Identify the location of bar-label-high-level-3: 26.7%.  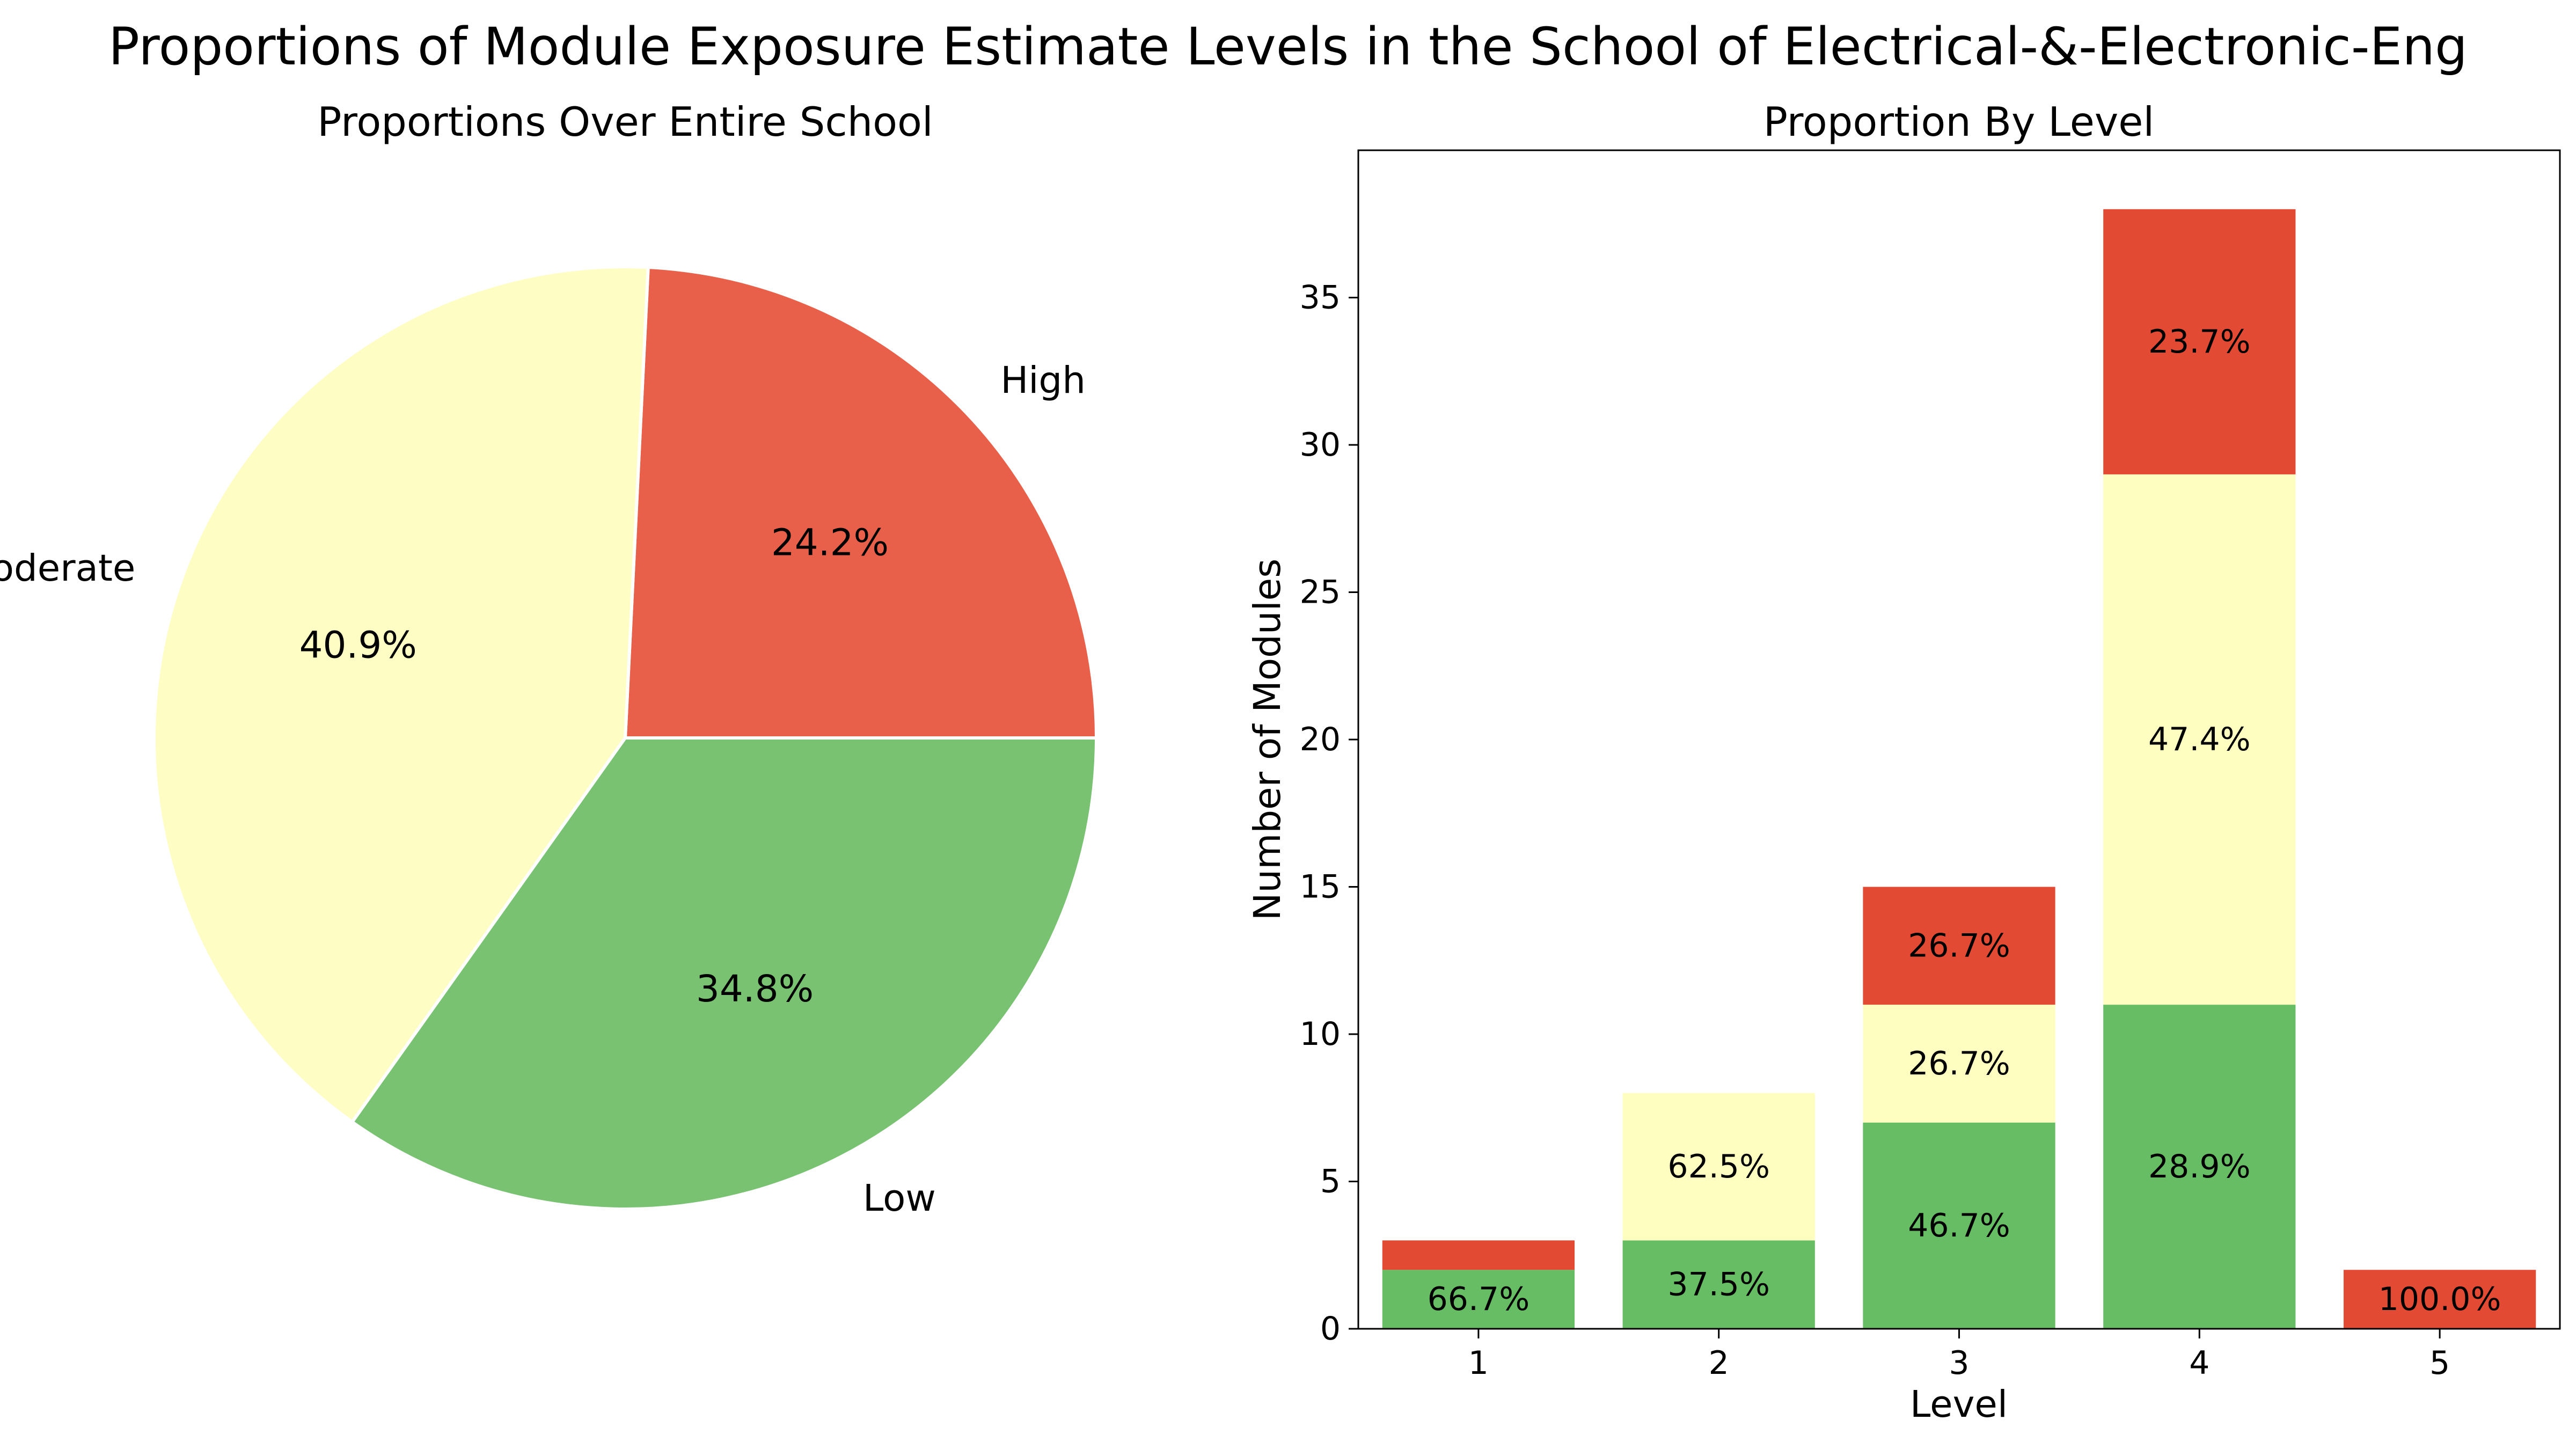
(1959, 945).